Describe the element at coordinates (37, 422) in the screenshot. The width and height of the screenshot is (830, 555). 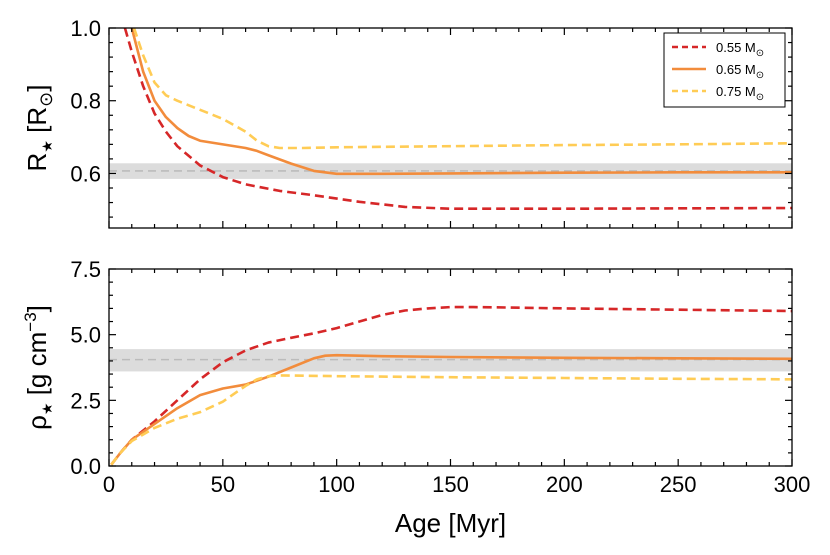
I see `y-axis-label-symbol: ρ` at that location.